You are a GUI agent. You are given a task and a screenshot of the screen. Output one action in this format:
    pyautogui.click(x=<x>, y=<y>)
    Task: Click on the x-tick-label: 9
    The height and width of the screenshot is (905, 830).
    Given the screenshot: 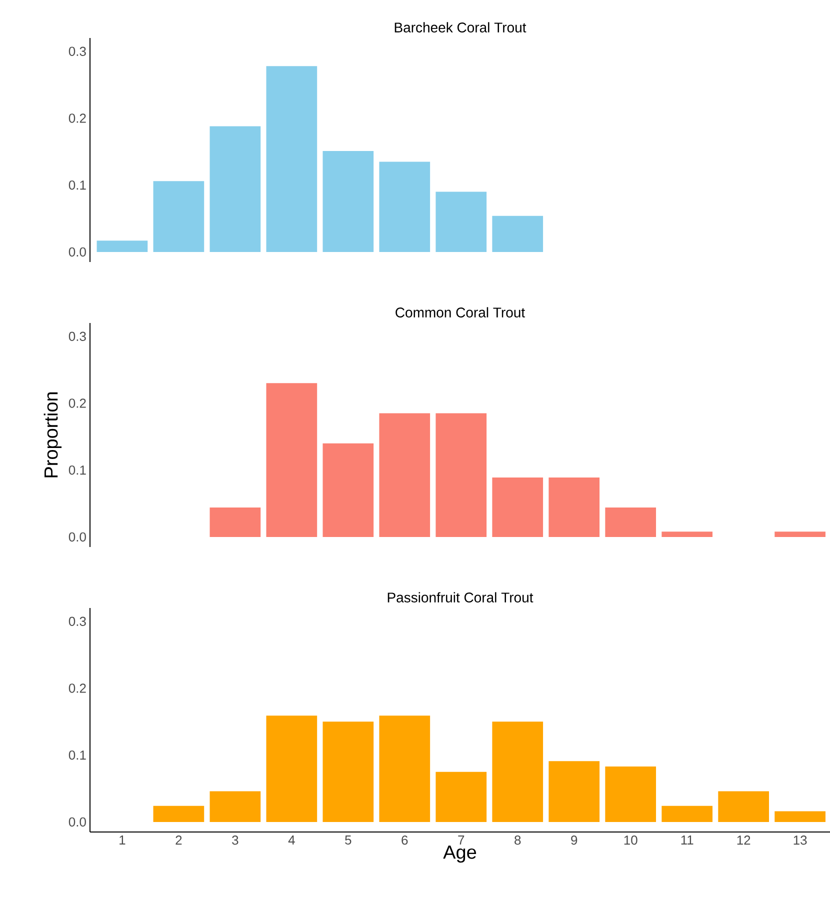 What is the action you would take?
    pyautogui.click(x=573, y=840)
    